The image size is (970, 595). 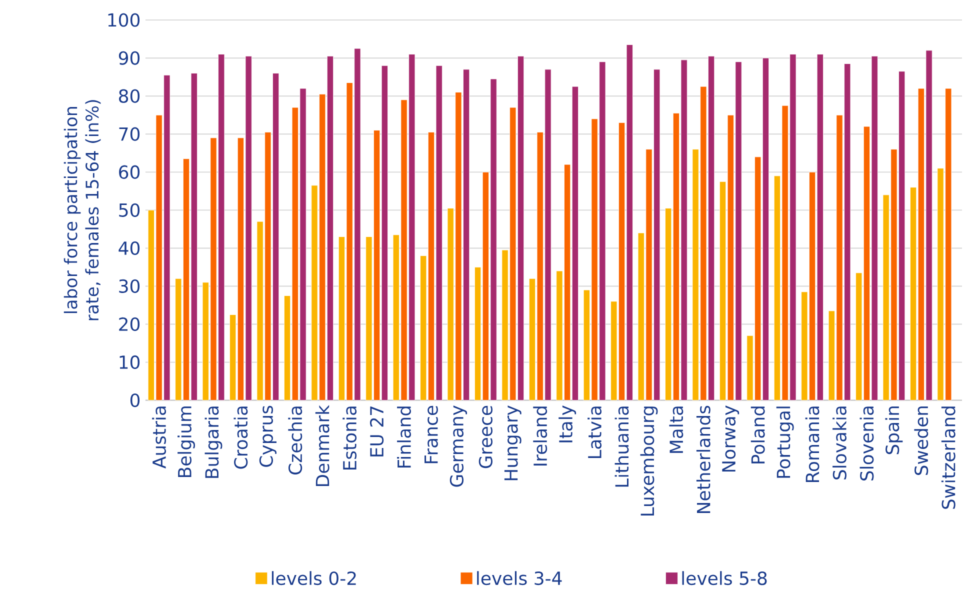 I want to click on legend-label: levels 3-4, so click(x=519, y=578).